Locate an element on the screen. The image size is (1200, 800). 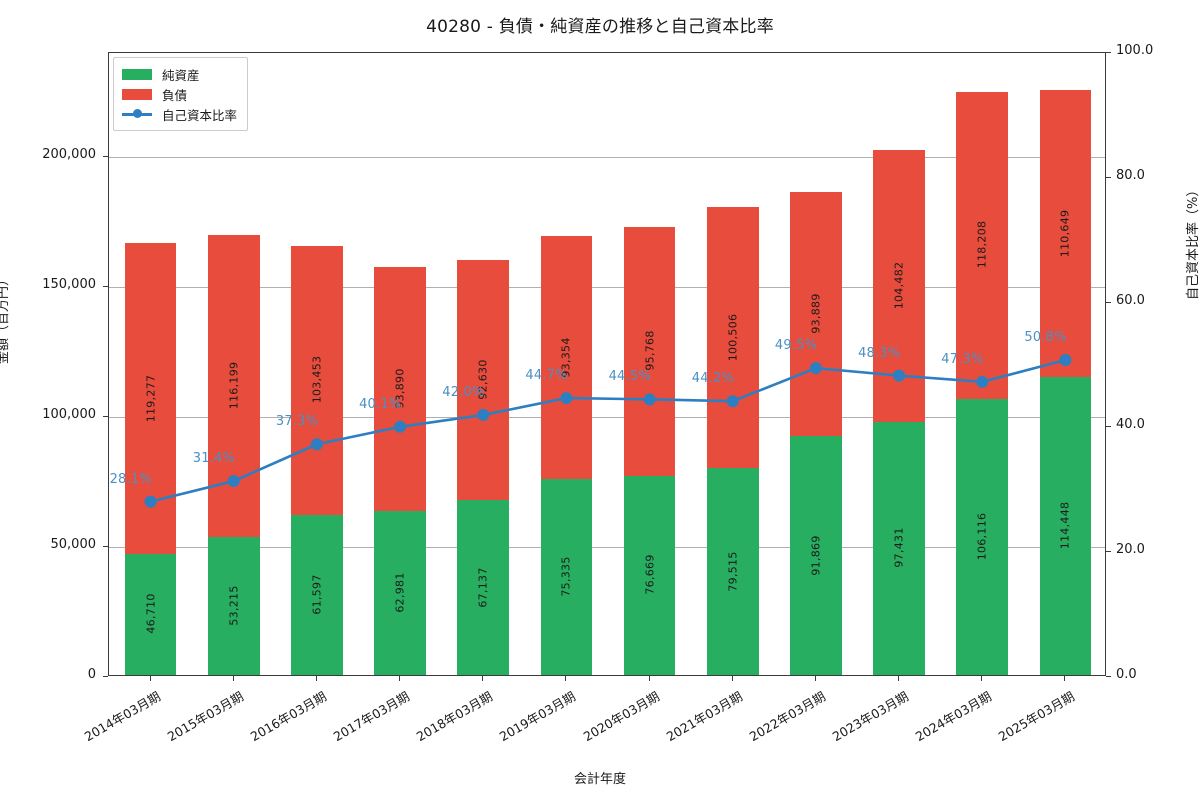
ratio-value-label: 42.0% is located at coordinates (463, 392).